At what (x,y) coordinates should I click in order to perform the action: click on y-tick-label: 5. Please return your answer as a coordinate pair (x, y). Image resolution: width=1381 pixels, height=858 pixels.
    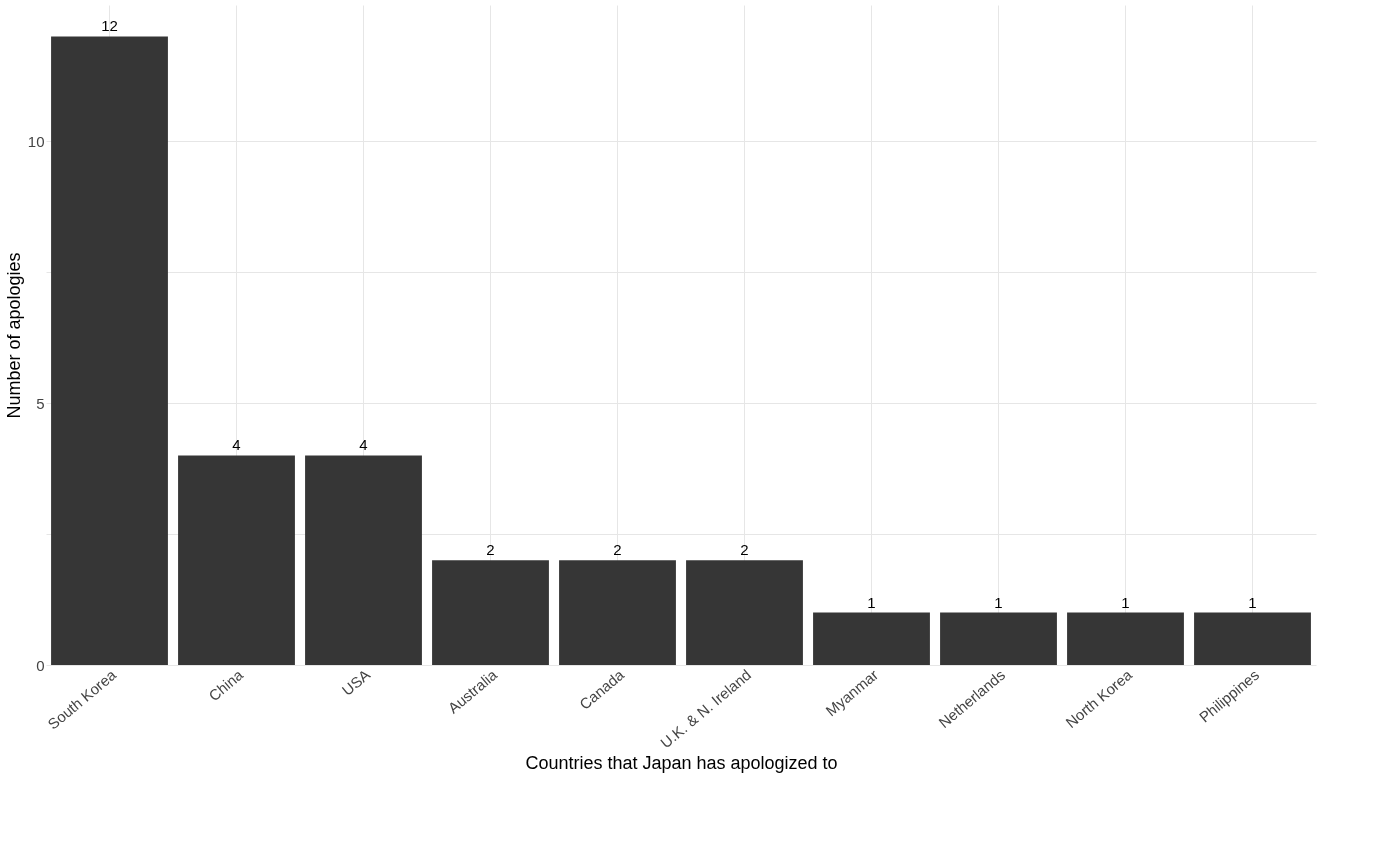
    Looking at the image, I should click on (40, 403).